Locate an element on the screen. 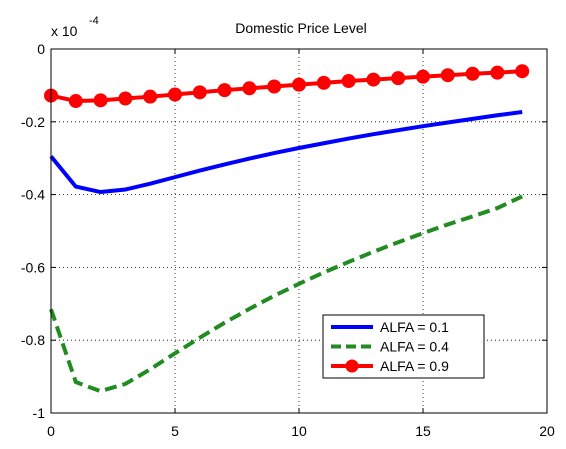  y-tick-label: -0.8 is located at coordinates (33, 340).